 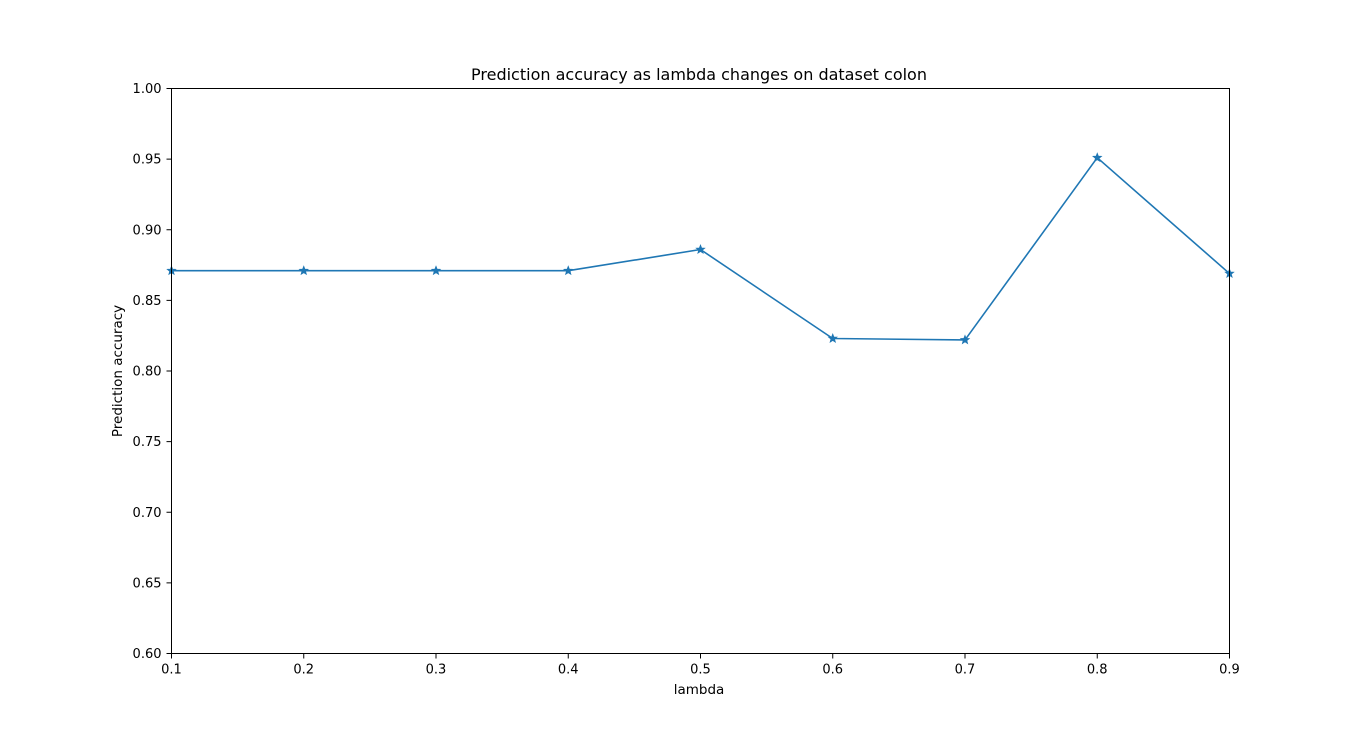 I want to click on x-tick-label: 0.6, so click(x=832, y=670).